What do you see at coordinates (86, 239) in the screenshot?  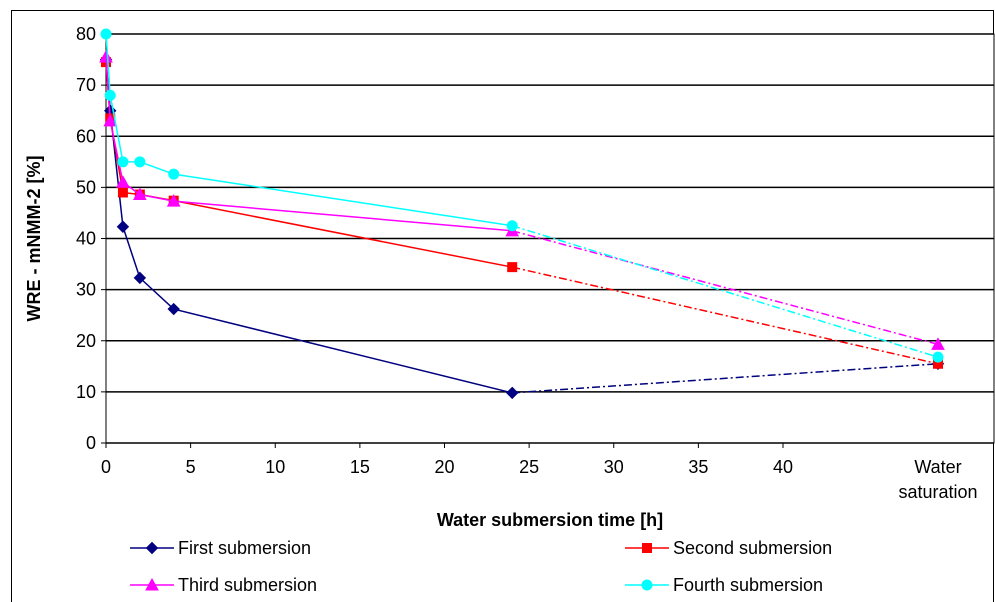 I see `y-tick-label: 40` at bounding box center [86, 239].